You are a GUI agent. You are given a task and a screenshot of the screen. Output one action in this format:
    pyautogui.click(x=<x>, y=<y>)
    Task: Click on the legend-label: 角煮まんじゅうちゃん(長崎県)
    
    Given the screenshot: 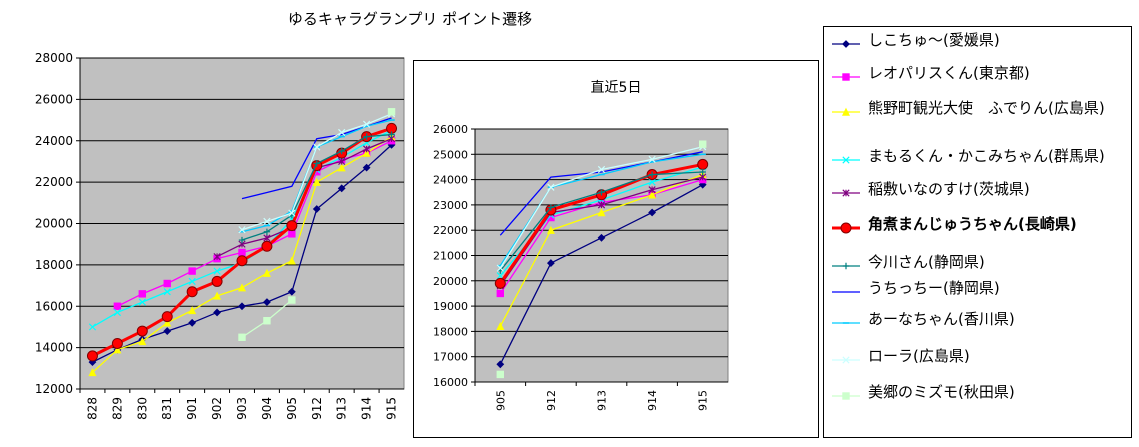 What is the action you would take?
    pyautogui.click(x=972, y=224)
    